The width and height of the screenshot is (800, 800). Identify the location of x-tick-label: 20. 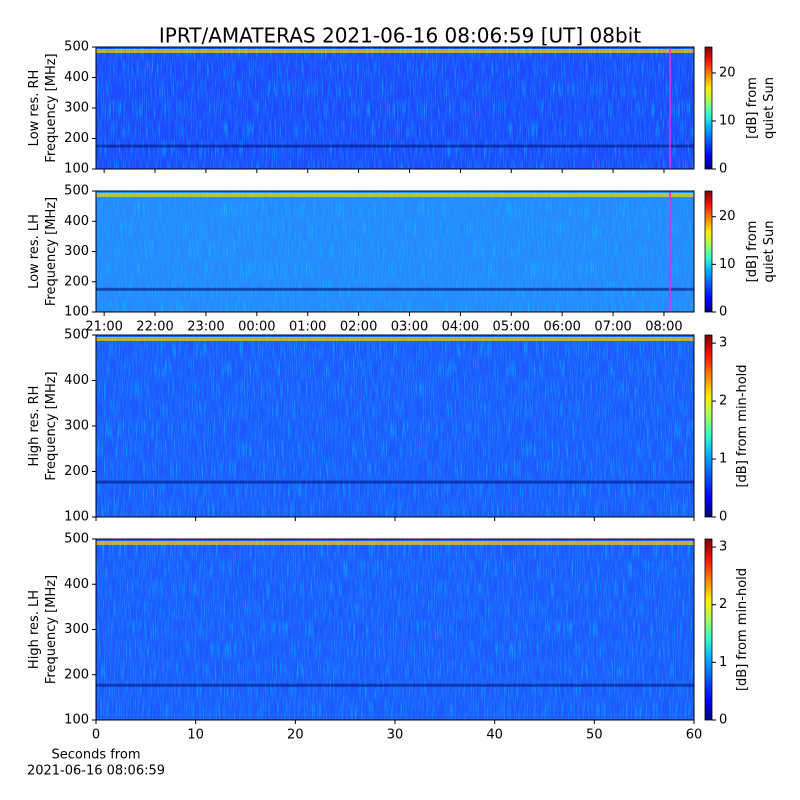
(295, 735).